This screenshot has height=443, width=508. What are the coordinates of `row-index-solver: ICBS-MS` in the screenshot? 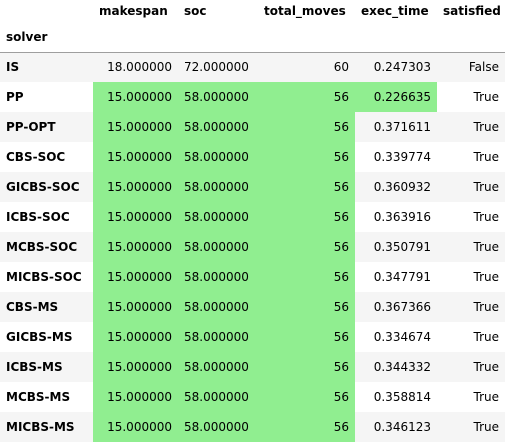 It's located at (34, 367).